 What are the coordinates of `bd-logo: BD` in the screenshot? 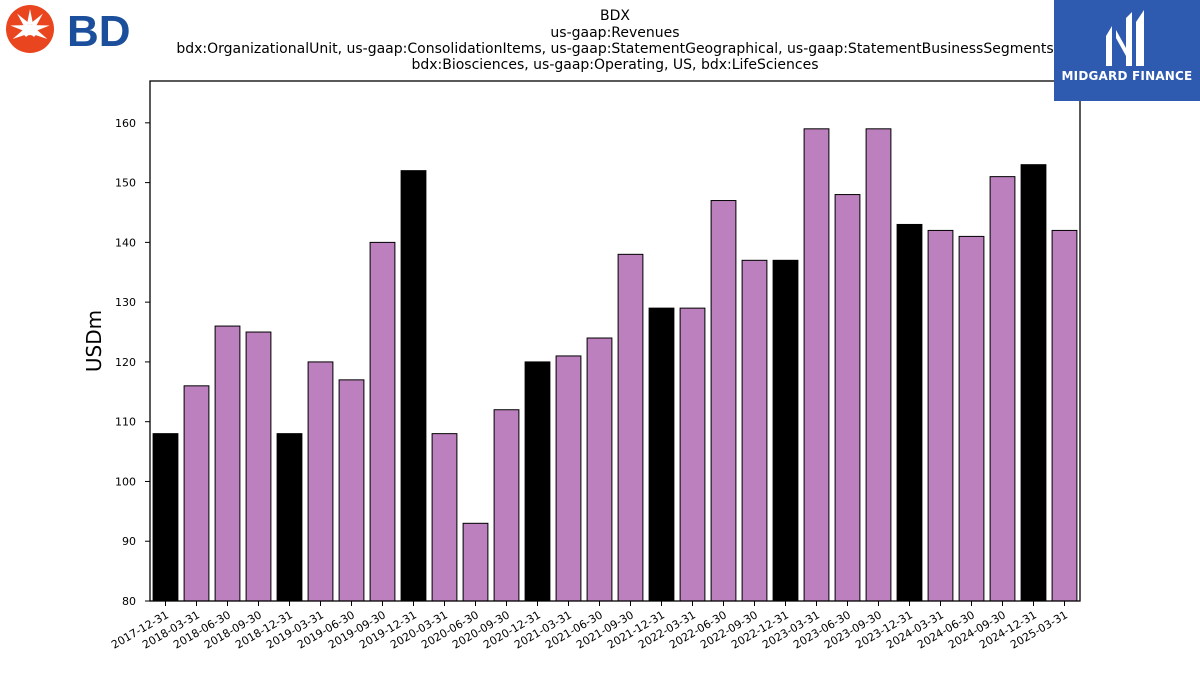 It's located at (75, 30).